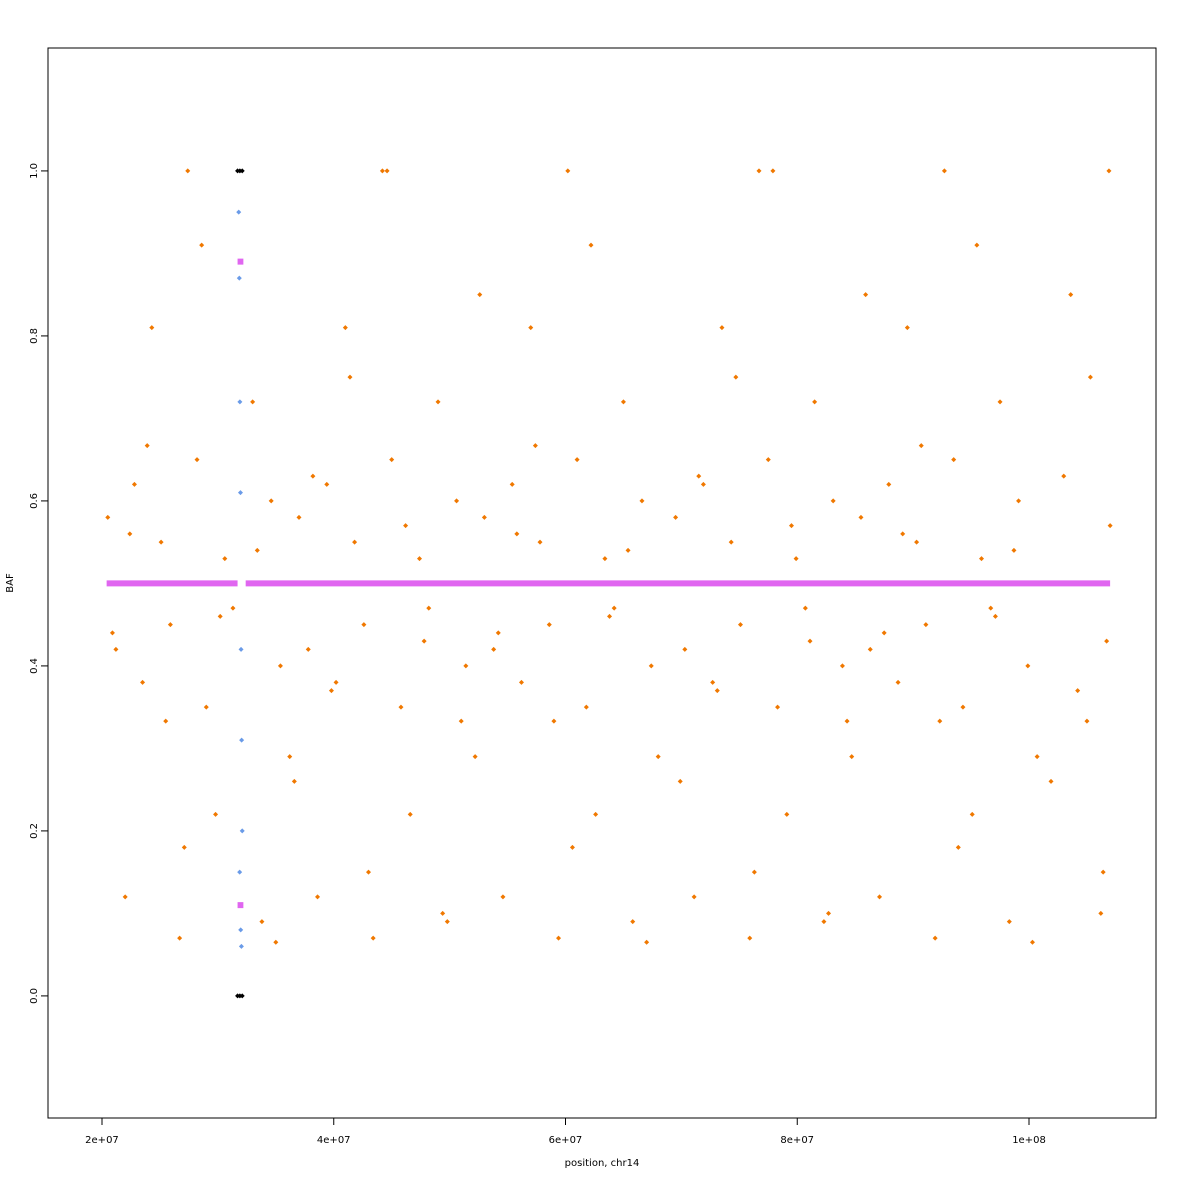  What do you see at coordinates (102, 1140) in the screenshot?
I see `x-tick-label: 2e+07` at bounding box center [102, 1140].